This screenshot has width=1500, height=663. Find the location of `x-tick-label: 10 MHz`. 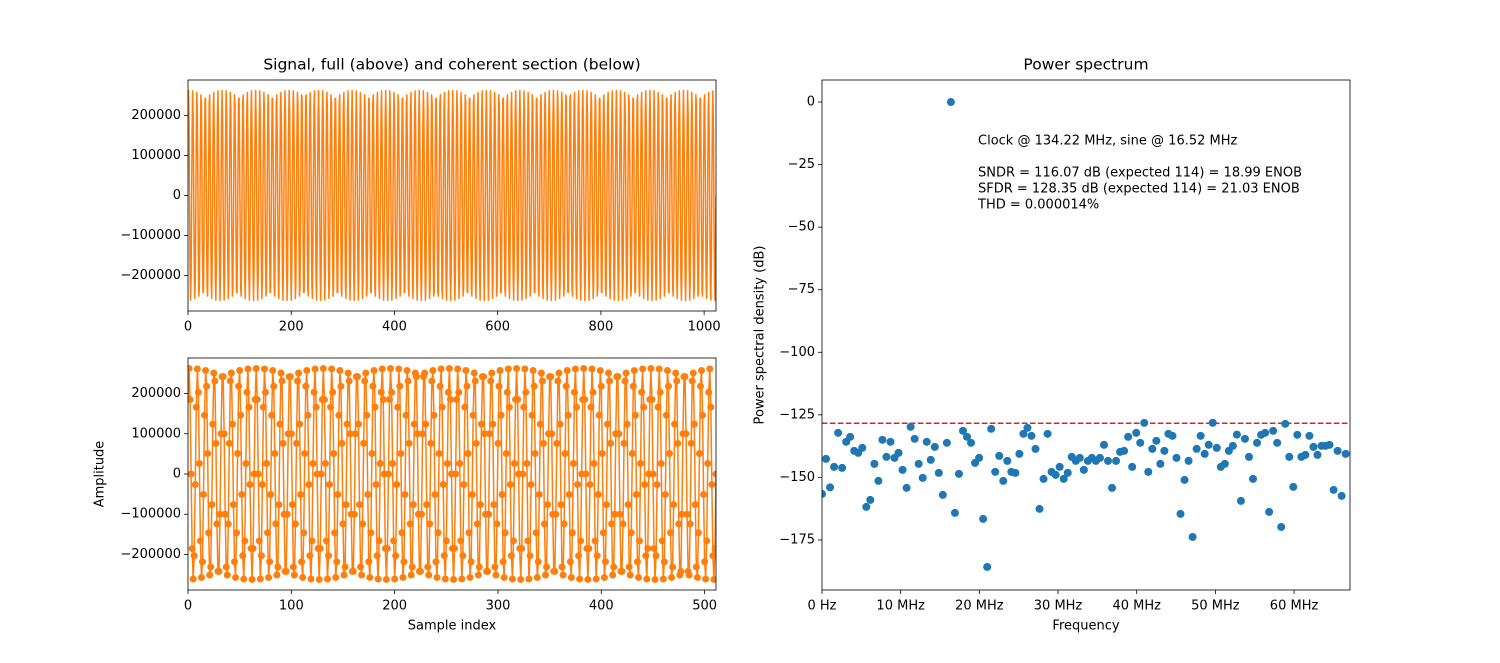

x-tick-label: 10 MHz is located at coordinates (900, 606).